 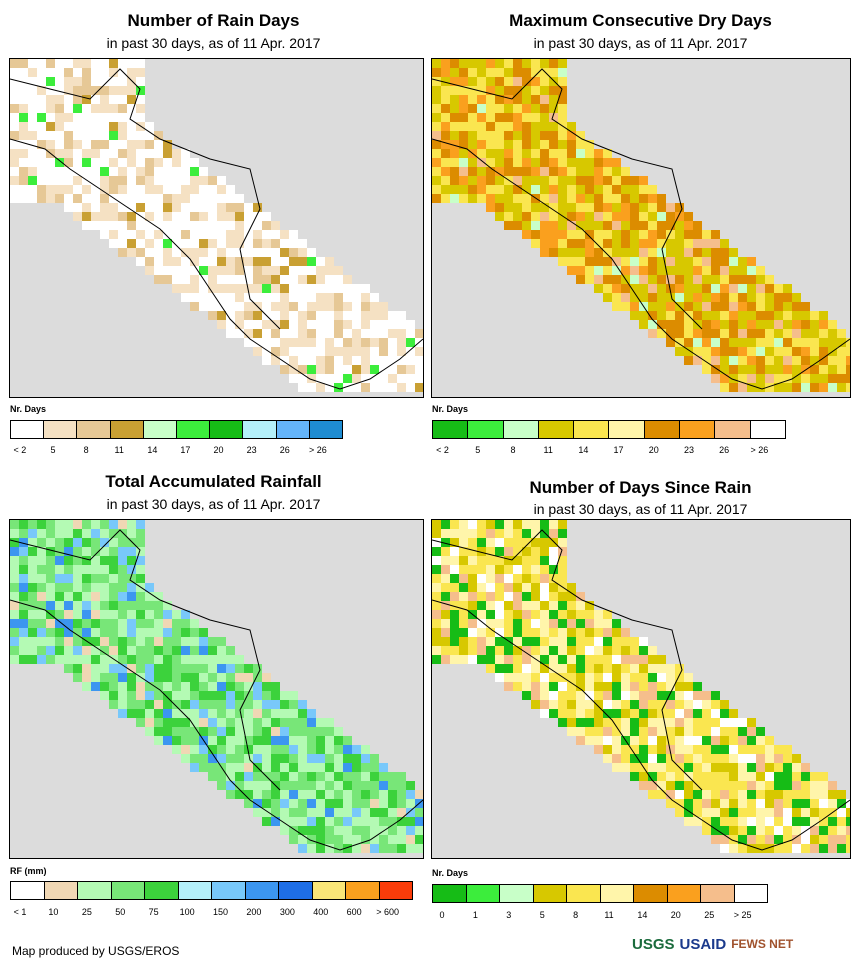 I want to click on panel-title: Maximum Consecutive Dry Days, so click(x=640, y=20).